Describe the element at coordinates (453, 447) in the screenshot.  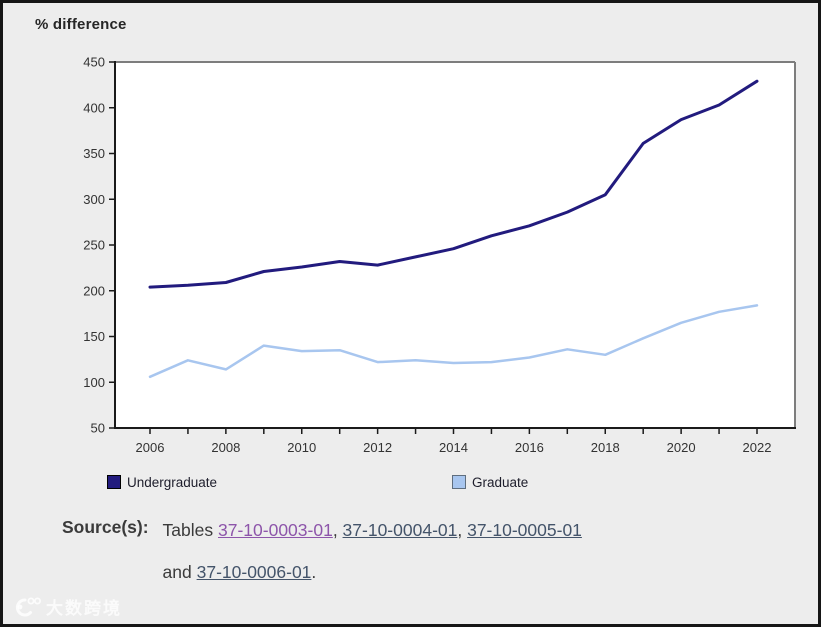
I see `x-tick-label: 2014` at that location.